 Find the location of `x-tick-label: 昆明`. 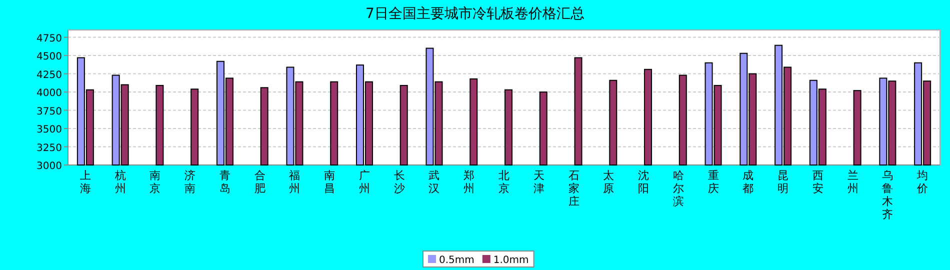

x-tick-label: 昆明 is located at coordinates (783, 182).